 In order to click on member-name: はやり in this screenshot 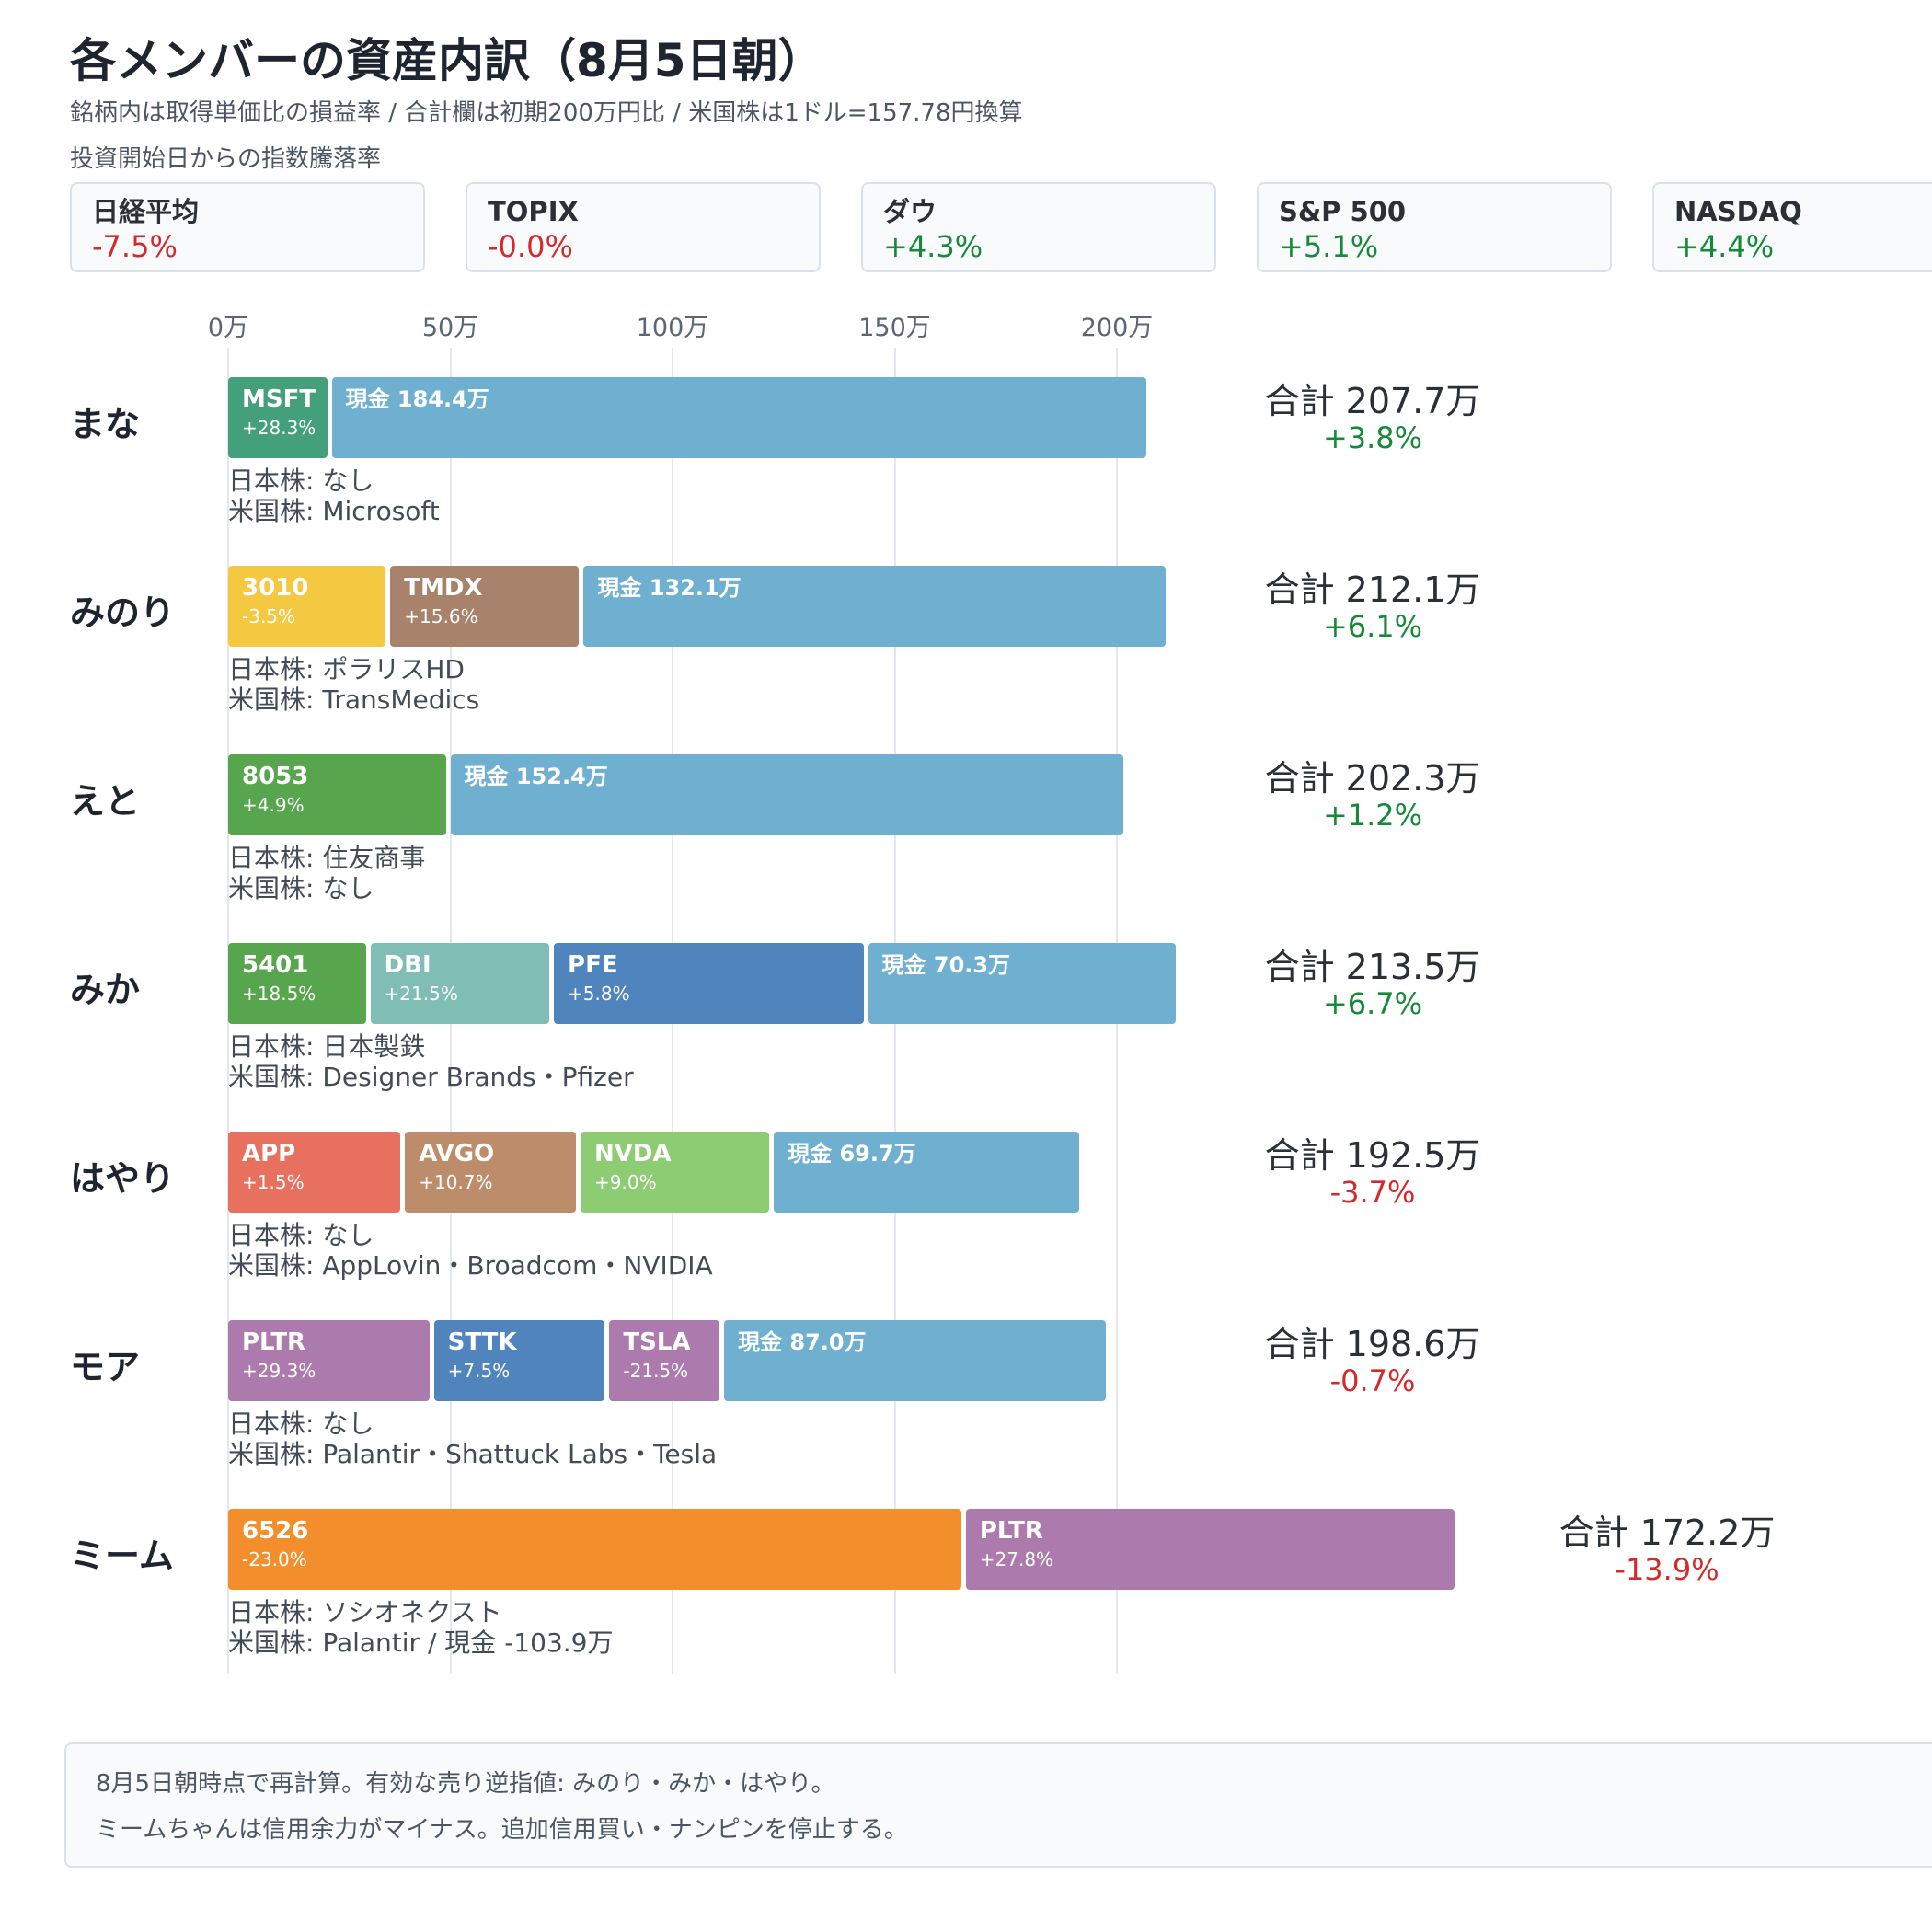, I will do `click(123, 1178)`.